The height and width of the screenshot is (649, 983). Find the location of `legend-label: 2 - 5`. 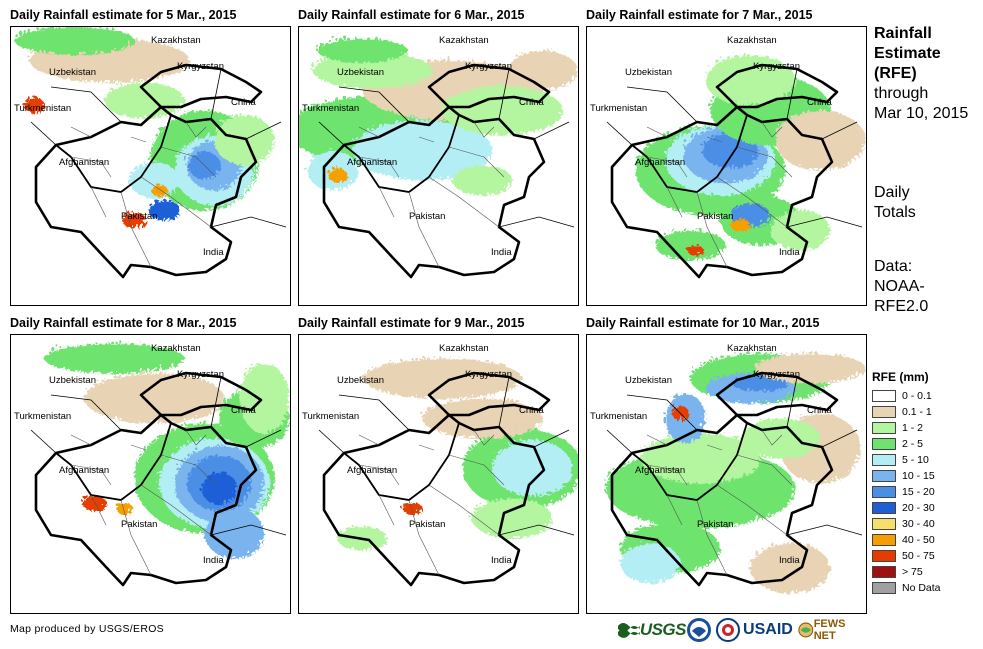

legend-label: 2 - 5 is located at coordinates (913, 444).